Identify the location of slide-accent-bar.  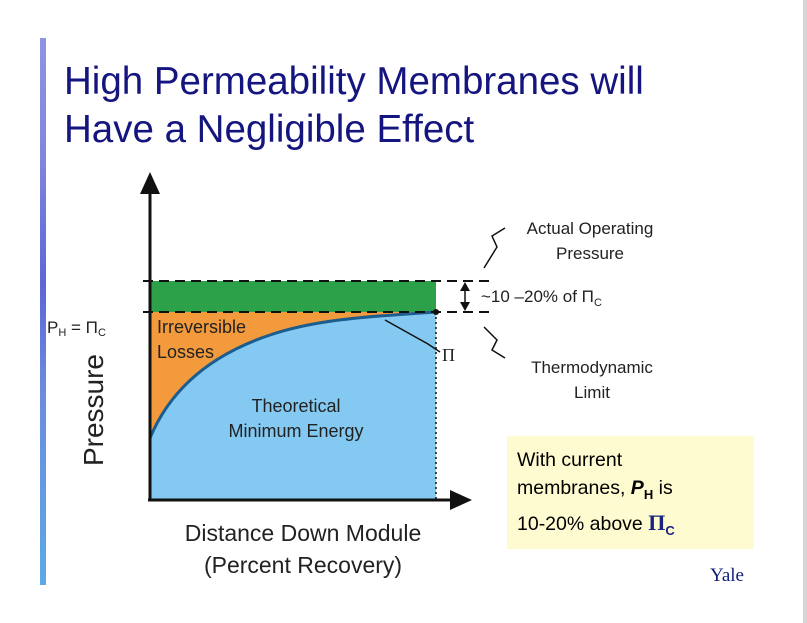
(43, 311).